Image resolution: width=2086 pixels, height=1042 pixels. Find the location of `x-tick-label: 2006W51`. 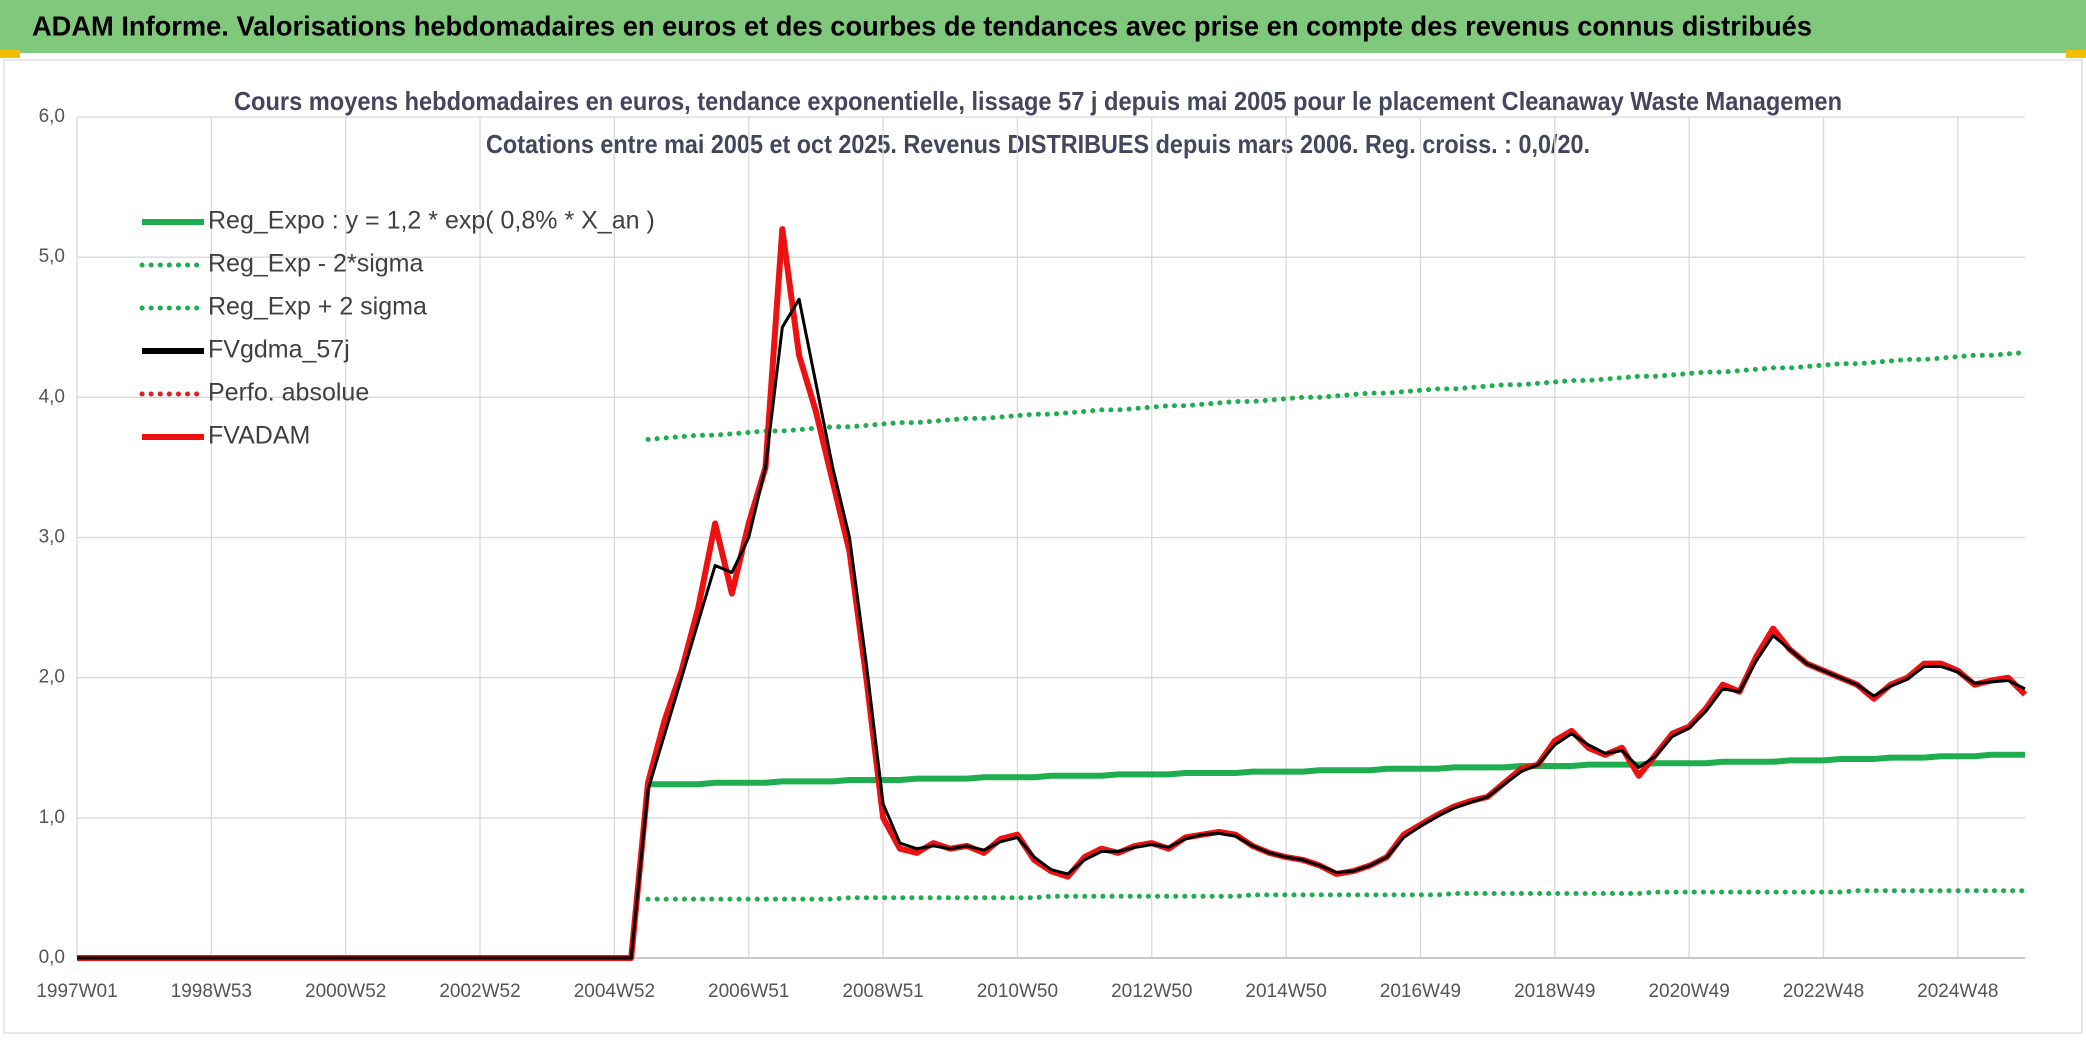

x-tick-label: 2006W51 is located at coordinates (748, 991).